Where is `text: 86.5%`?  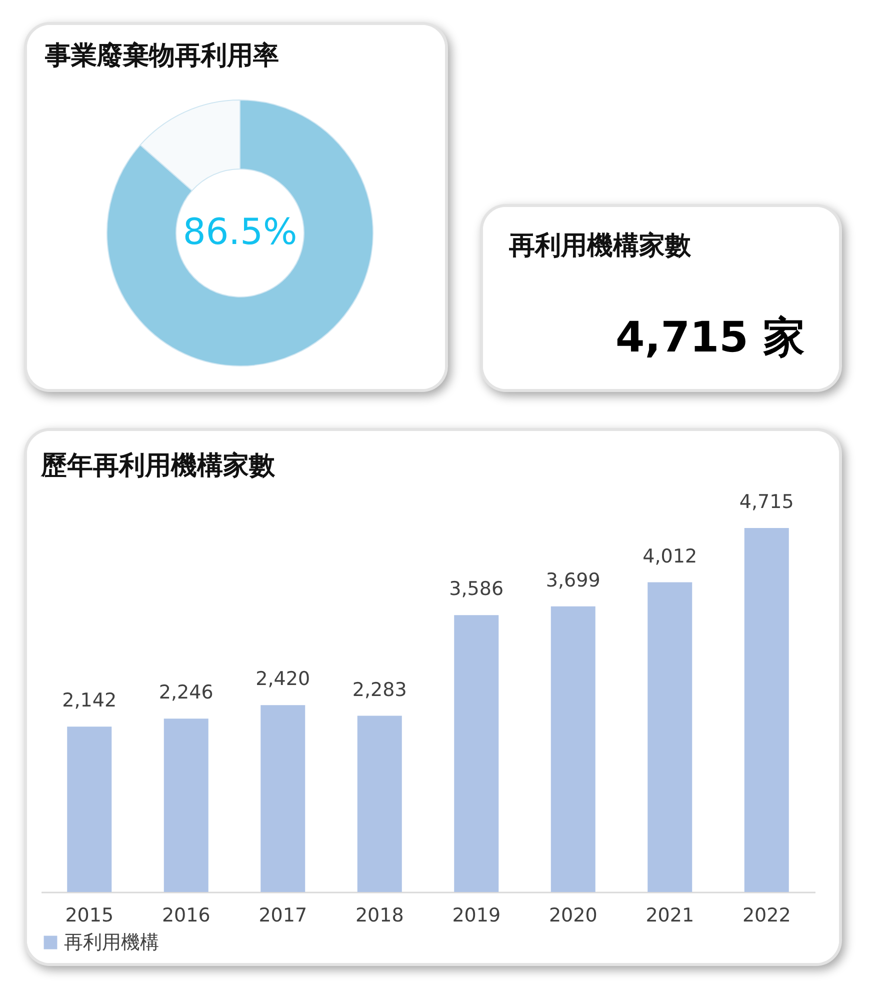 text: 86.5% is located at coordinates (240, 232).